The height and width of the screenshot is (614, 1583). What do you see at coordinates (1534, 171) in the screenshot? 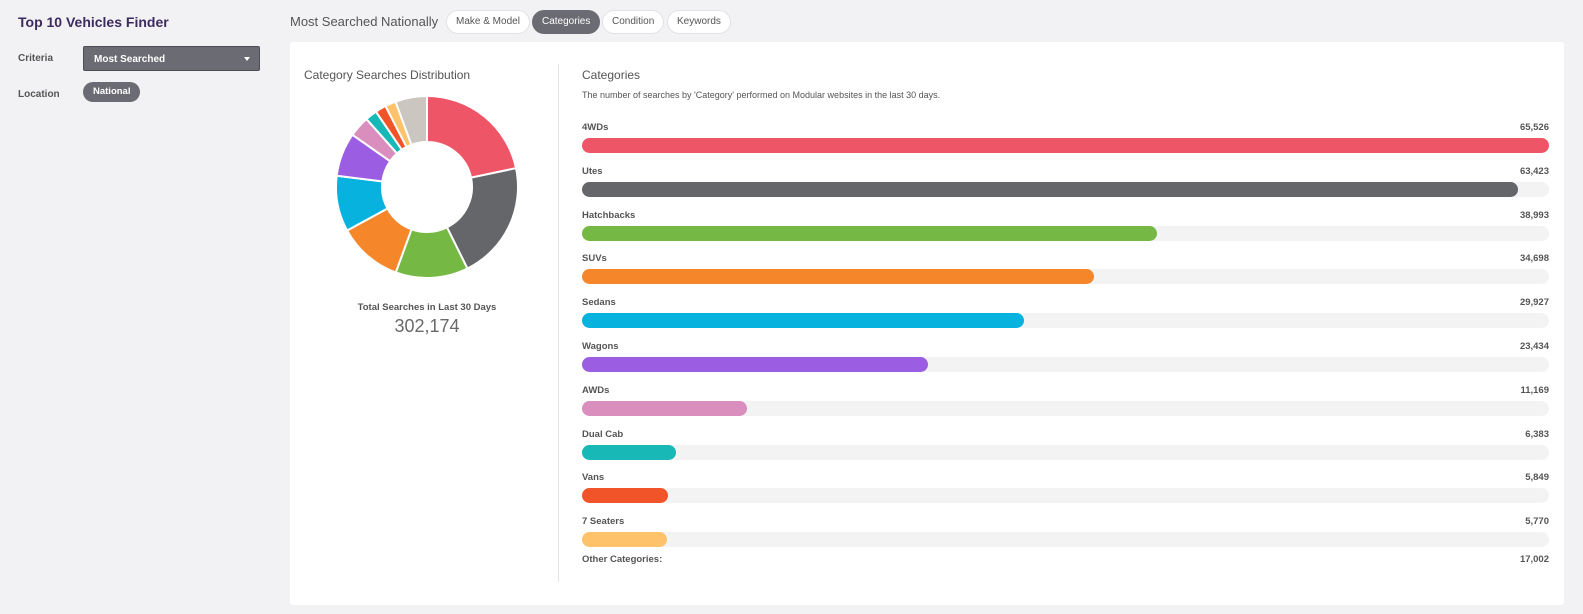
I see `bar-value: 63,423` at bounding box center [1534, 171].